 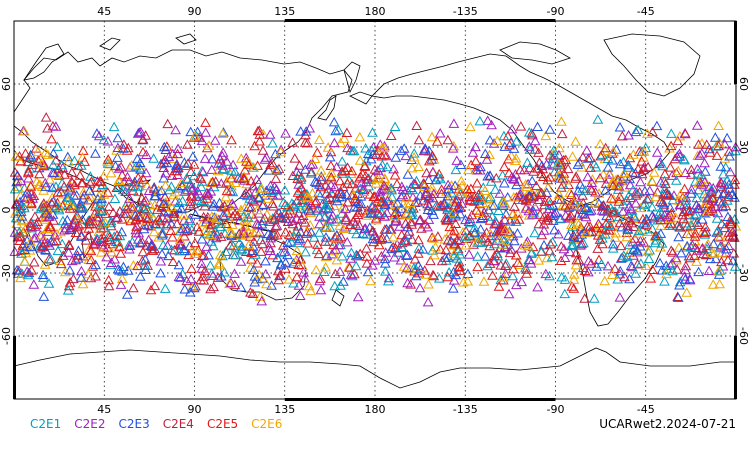 I want to click on alaska-coast, so click(x=361, y=98).